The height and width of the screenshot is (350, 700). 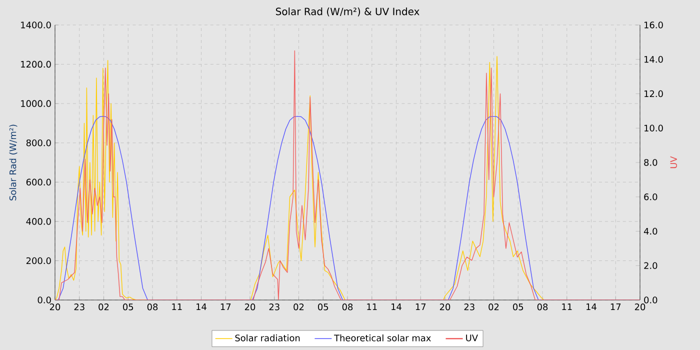 What do you see at coordinates (653, 128) in the screenshot?
I see `y2-tick-label: 10.0` at bounding box center [653, 128].